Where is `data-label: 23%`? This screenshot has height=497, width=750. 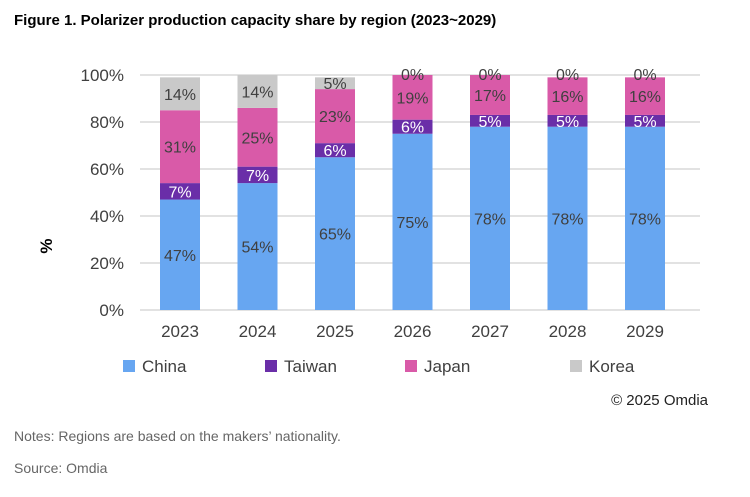
data-label: 23% is located at coordinates (335, 117).